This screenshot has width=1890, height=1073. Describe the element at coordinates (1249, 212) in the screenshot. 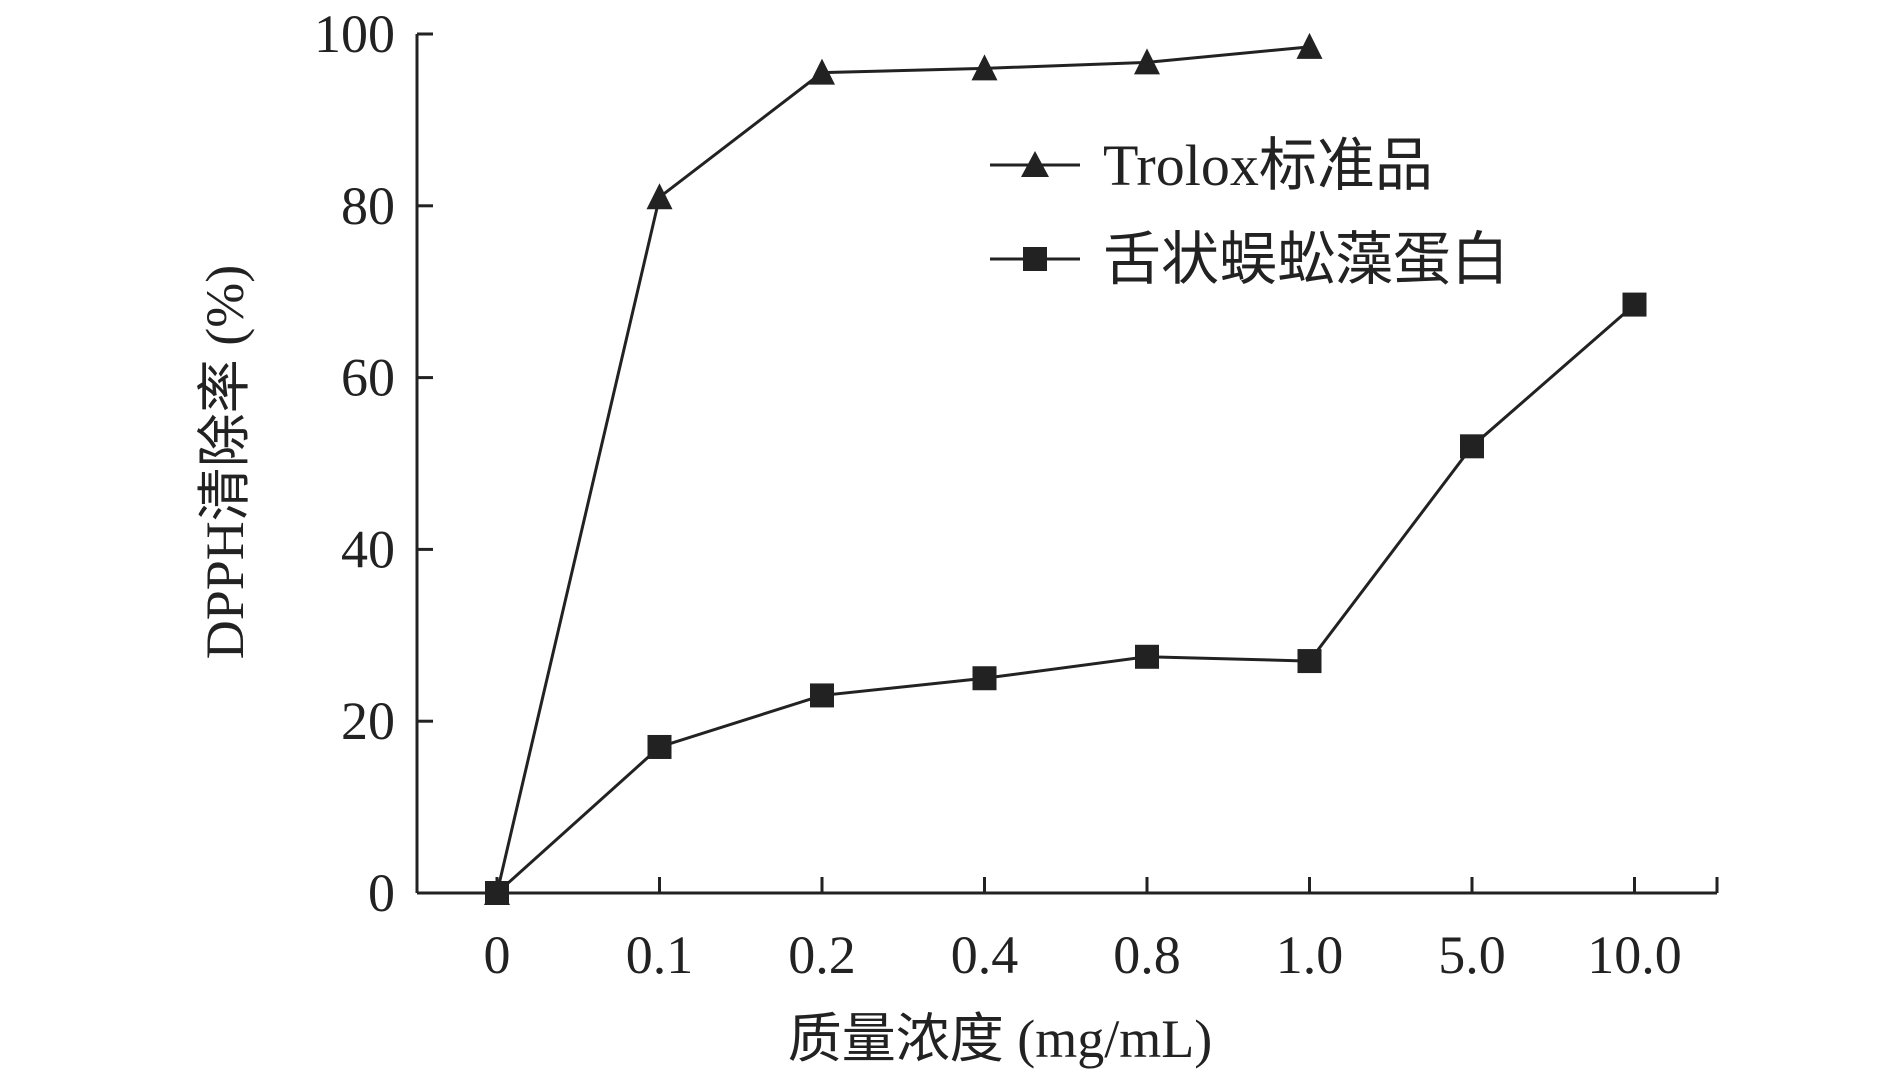

I see `legend: Trolox标准品 舌状蜈蚣藻蛋白` at that location.